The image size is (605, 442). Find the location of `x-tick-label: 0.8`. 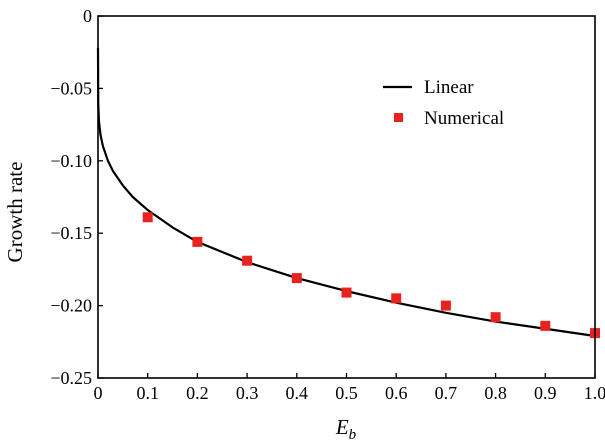

x-tick-label: 0.8 is located at coordinates (495, 393).